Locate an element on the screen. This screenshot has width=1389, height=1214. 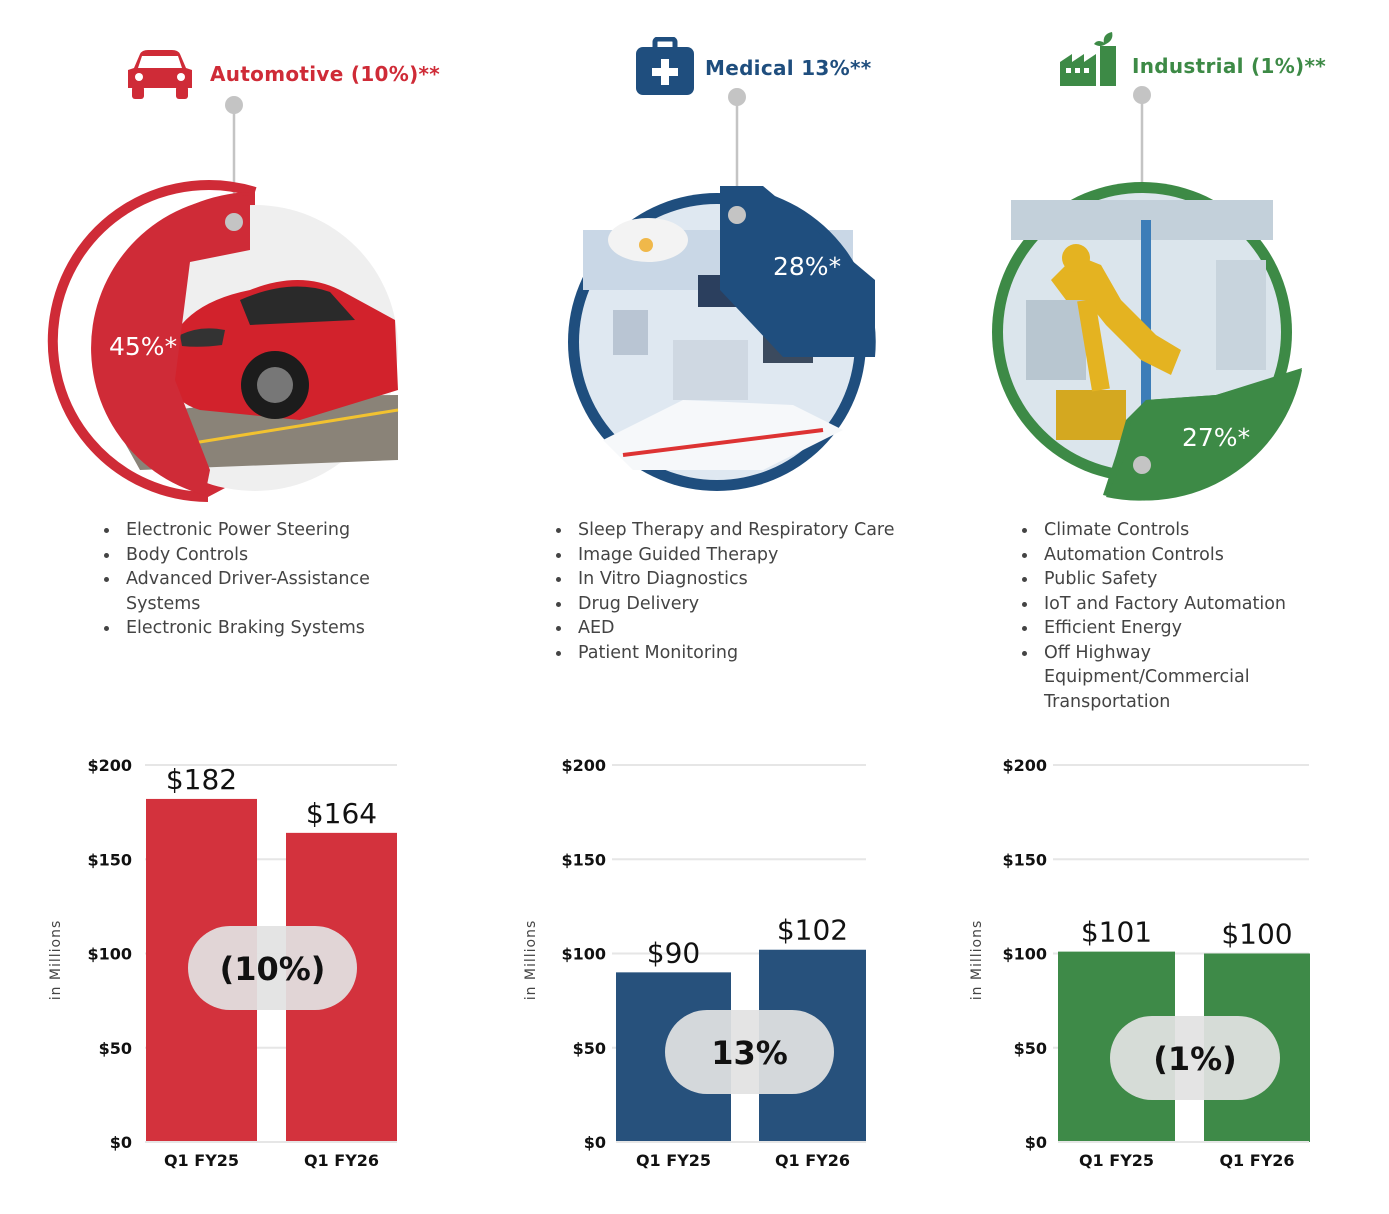
medical-graphics is located at coordinates (722, 289).